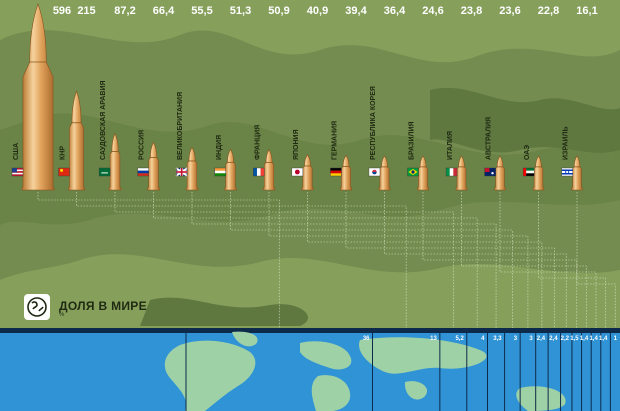  What do you see at coordinates (586, 11) in the screenshot?
I see `value-label: 16,1` at bounding box center [586, 11].